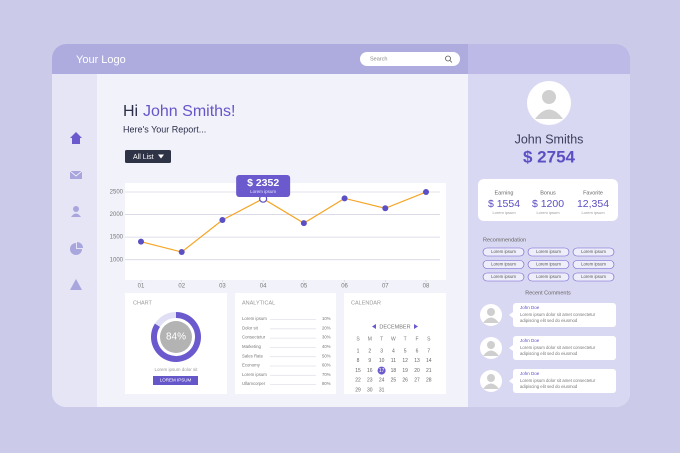 The width and height of the screenshot is (680, 453). What do you see at coordinates (253, 355) in the screenshot?
I see `row-label: Sales Rate` at bounding box center [253, 355].